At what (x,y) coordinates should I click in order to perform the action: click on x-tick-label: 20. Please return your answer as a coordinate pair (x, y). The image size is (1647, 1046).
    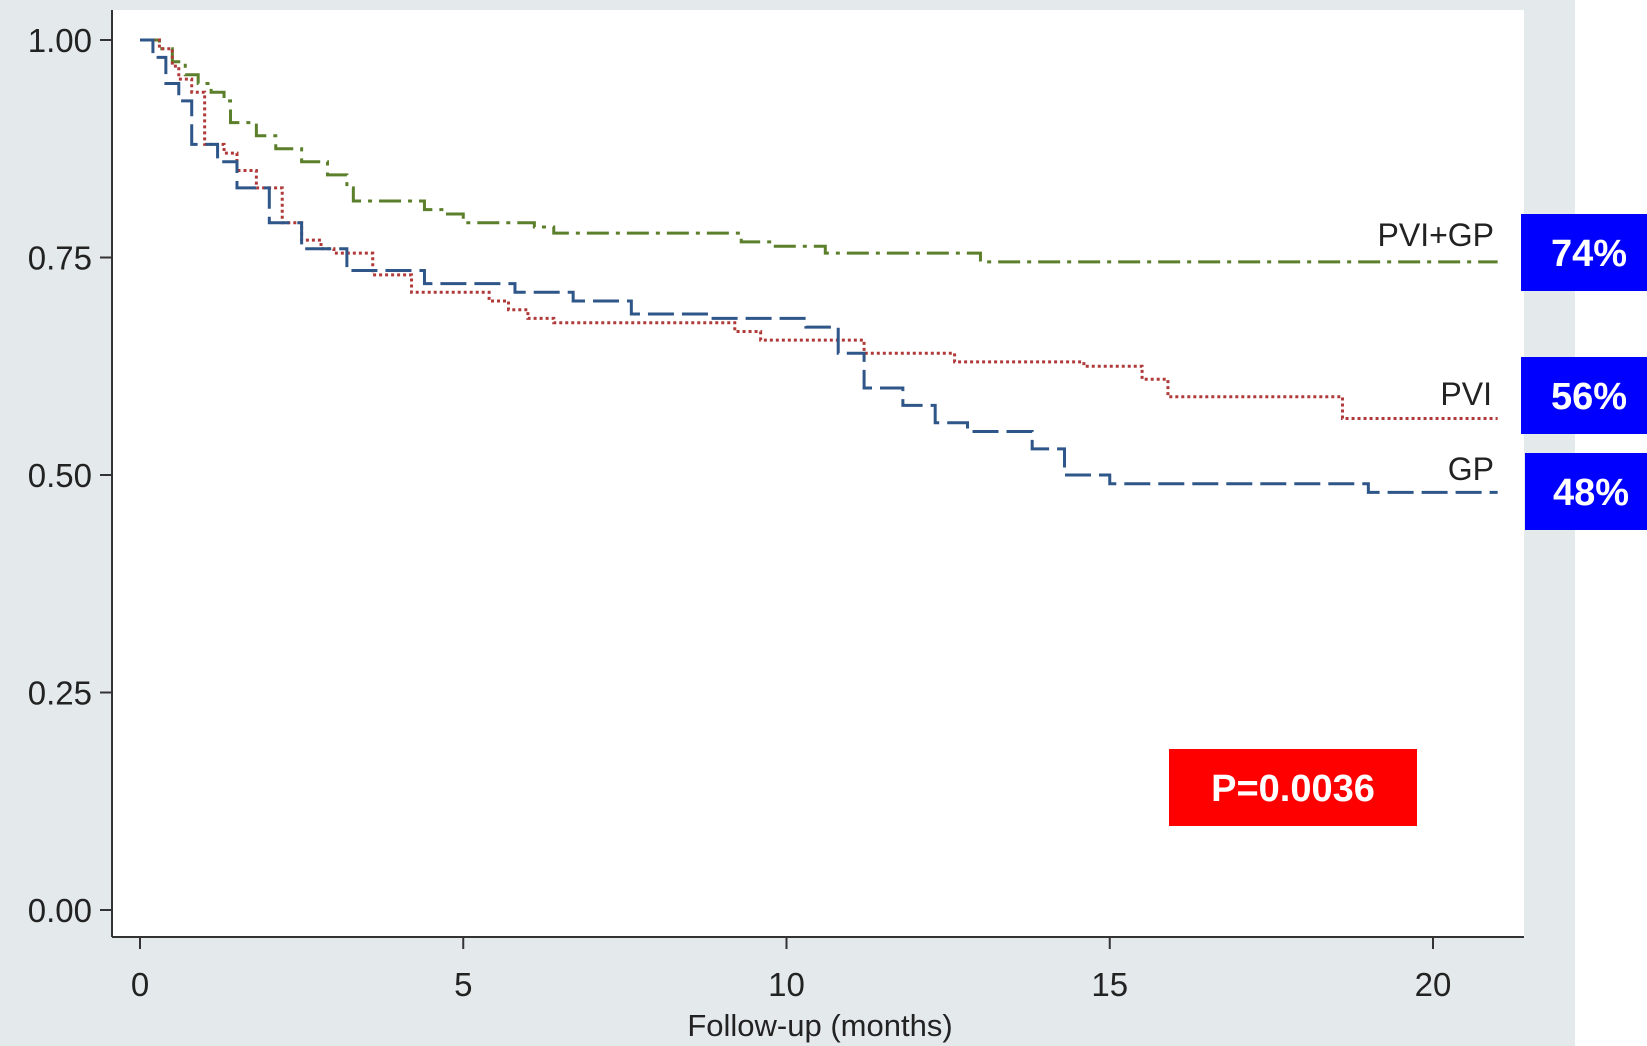
    Looking at the image, I should click on (1433, 984).